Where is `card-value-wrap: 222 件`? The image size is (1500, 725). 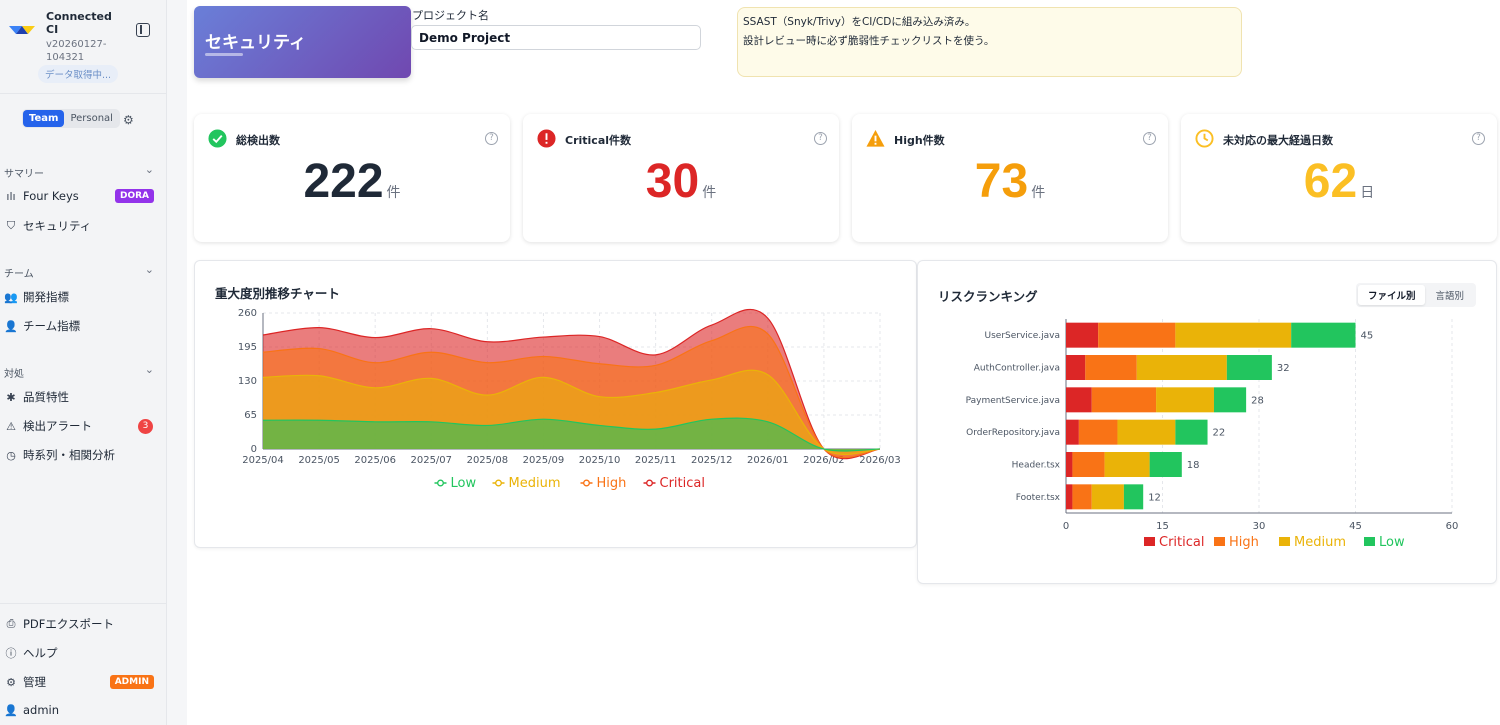 card-value-wrap: 222 件 is located at coordinates (352, 181).